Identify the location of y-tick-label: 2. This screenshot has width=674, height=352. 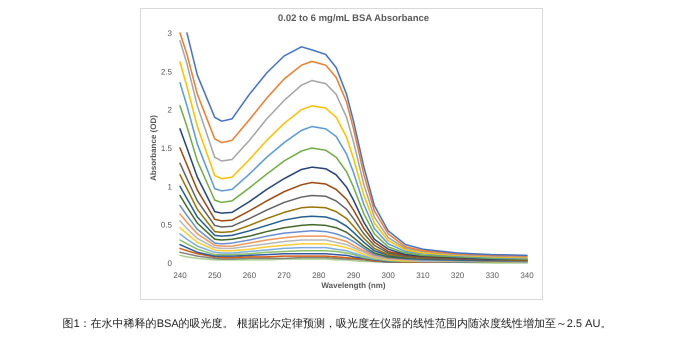
(170, 110).